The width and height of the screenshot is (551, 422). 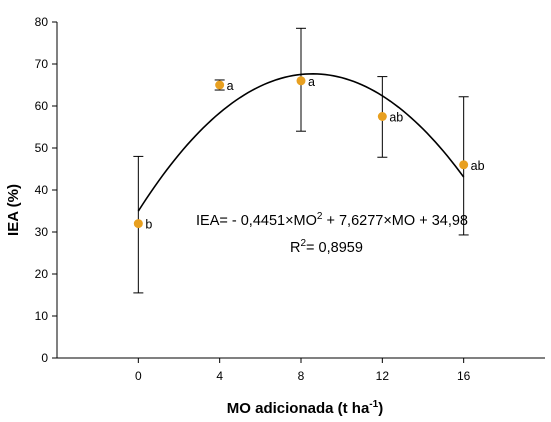 What do you see at coordinates (42, 190) in the screenshot?
I see `y-tick-label: 40` at bounding box center [42, 190].